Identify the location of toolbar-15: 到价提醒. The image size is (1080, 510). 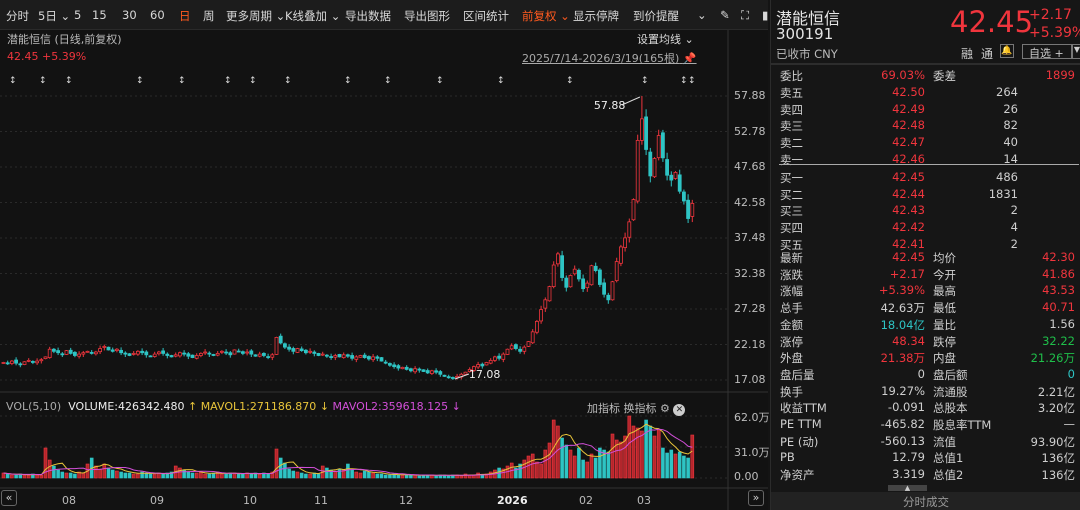
(656, 16).